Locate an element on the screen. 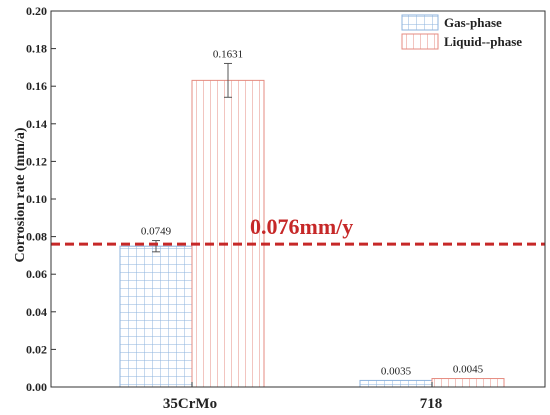 This screenshot has height=415, width=550. y-axis-title: Corrosion rate (mm/a) is located at coordinates (20, 194).